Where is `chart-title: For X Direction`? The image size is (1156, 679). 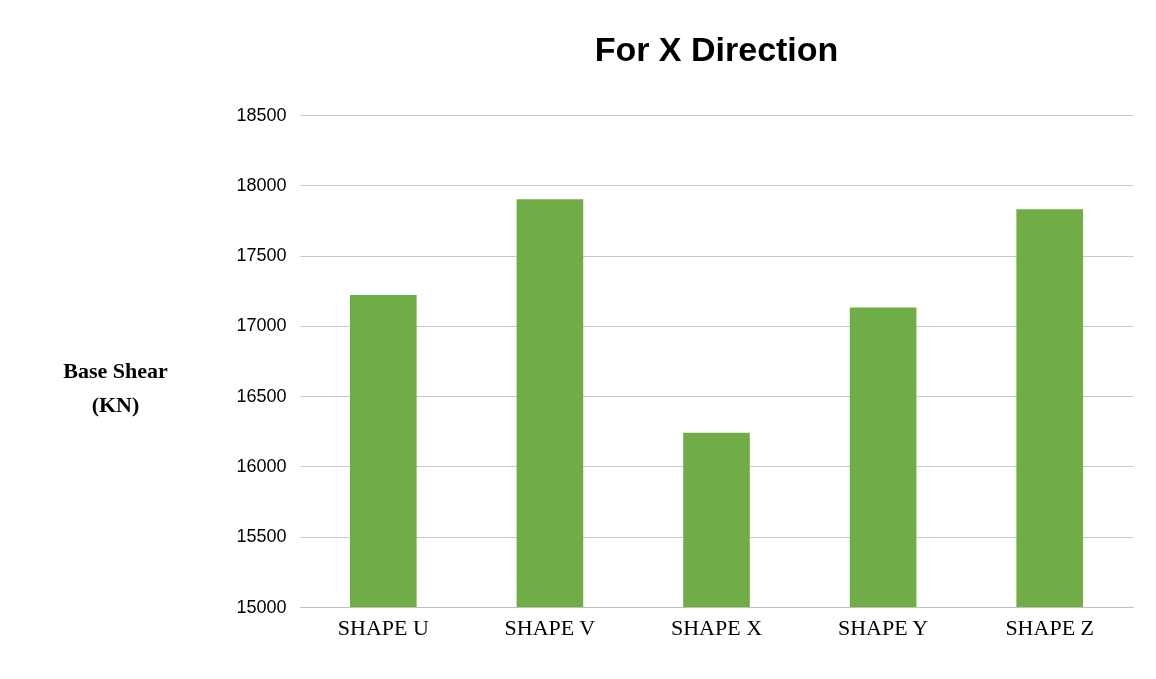 chart-title: For X Direction is located at coordinates (716, 49).